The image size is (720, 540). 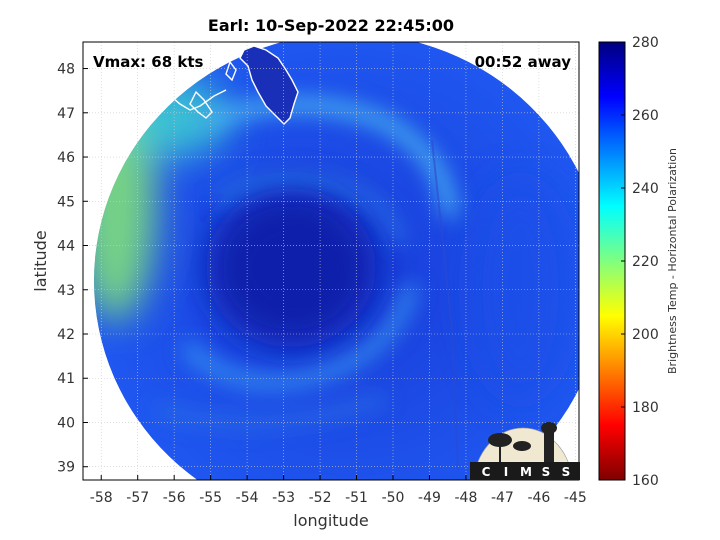 What do you see at coordinates (137, 498) in the screenshot?
I see `x-tick-label: -57` at bounding box center [137, 498].